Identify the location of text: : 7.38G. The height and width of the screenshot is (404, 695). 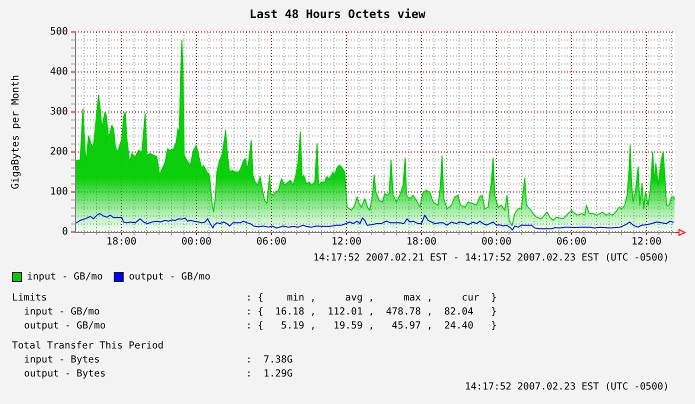
(269, 360).